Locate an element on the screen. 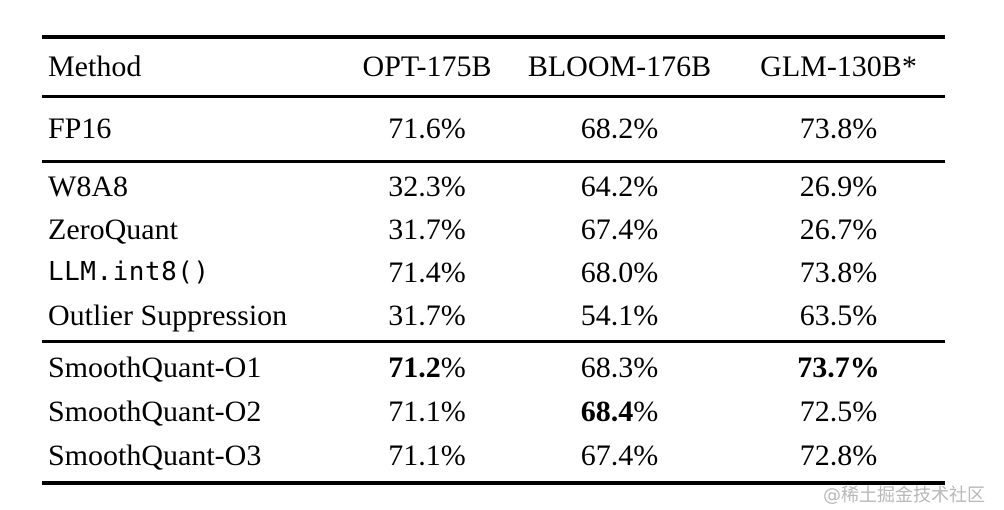  value-cell: 54.1% is located at coordinates (619, 318).